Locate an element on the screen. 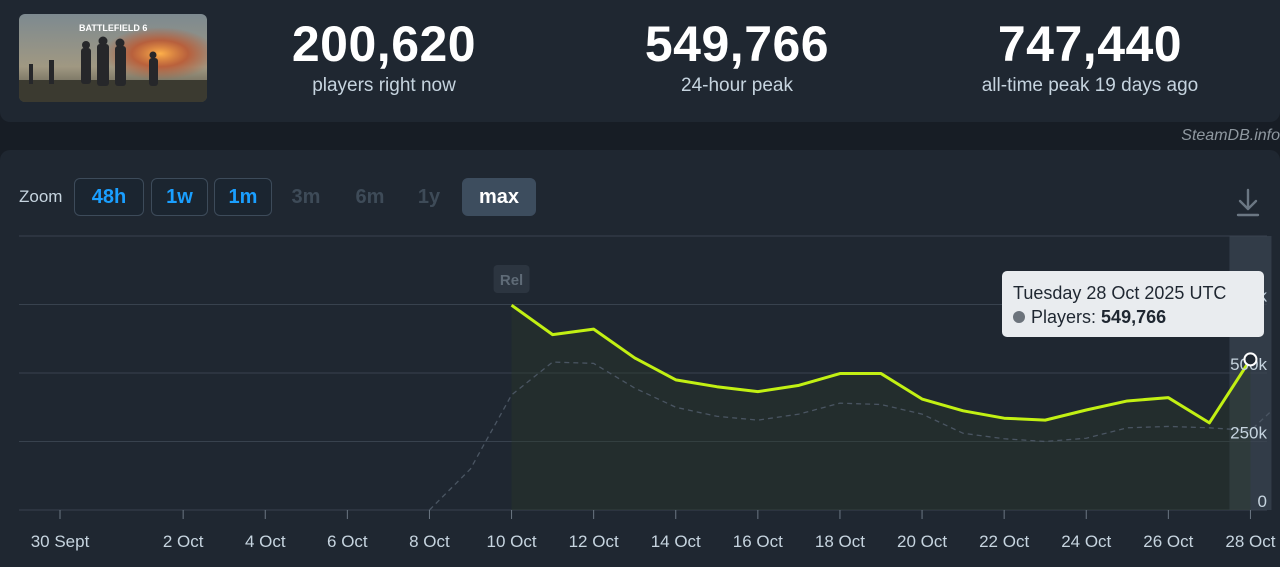 This screenshot has width=1280, height=567. chart-tooltip: Tuesday 28 Oct 2025 UTC Players: 549,766 is located at coordinates (1133, 304).